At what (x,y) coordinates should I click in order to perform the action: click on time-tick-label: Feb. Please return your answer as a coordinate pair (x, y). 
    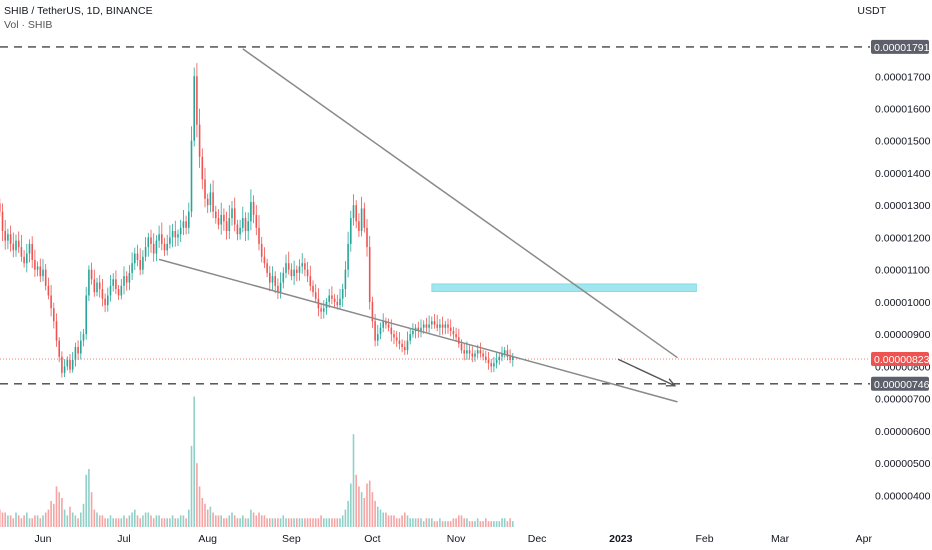
    Looking at the image, I should click on (704, 539).